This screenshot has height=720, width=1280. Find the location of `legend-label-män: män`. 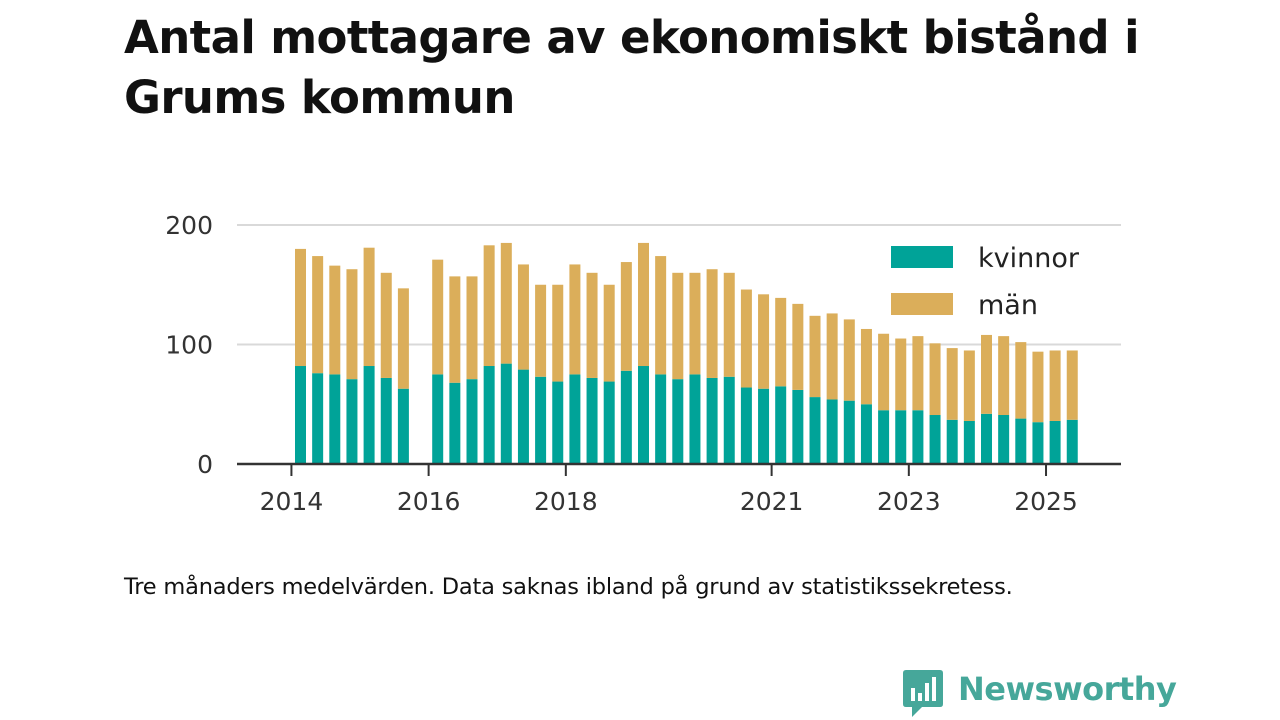

legend-label-män: män is located at coordinates (1008, 305).